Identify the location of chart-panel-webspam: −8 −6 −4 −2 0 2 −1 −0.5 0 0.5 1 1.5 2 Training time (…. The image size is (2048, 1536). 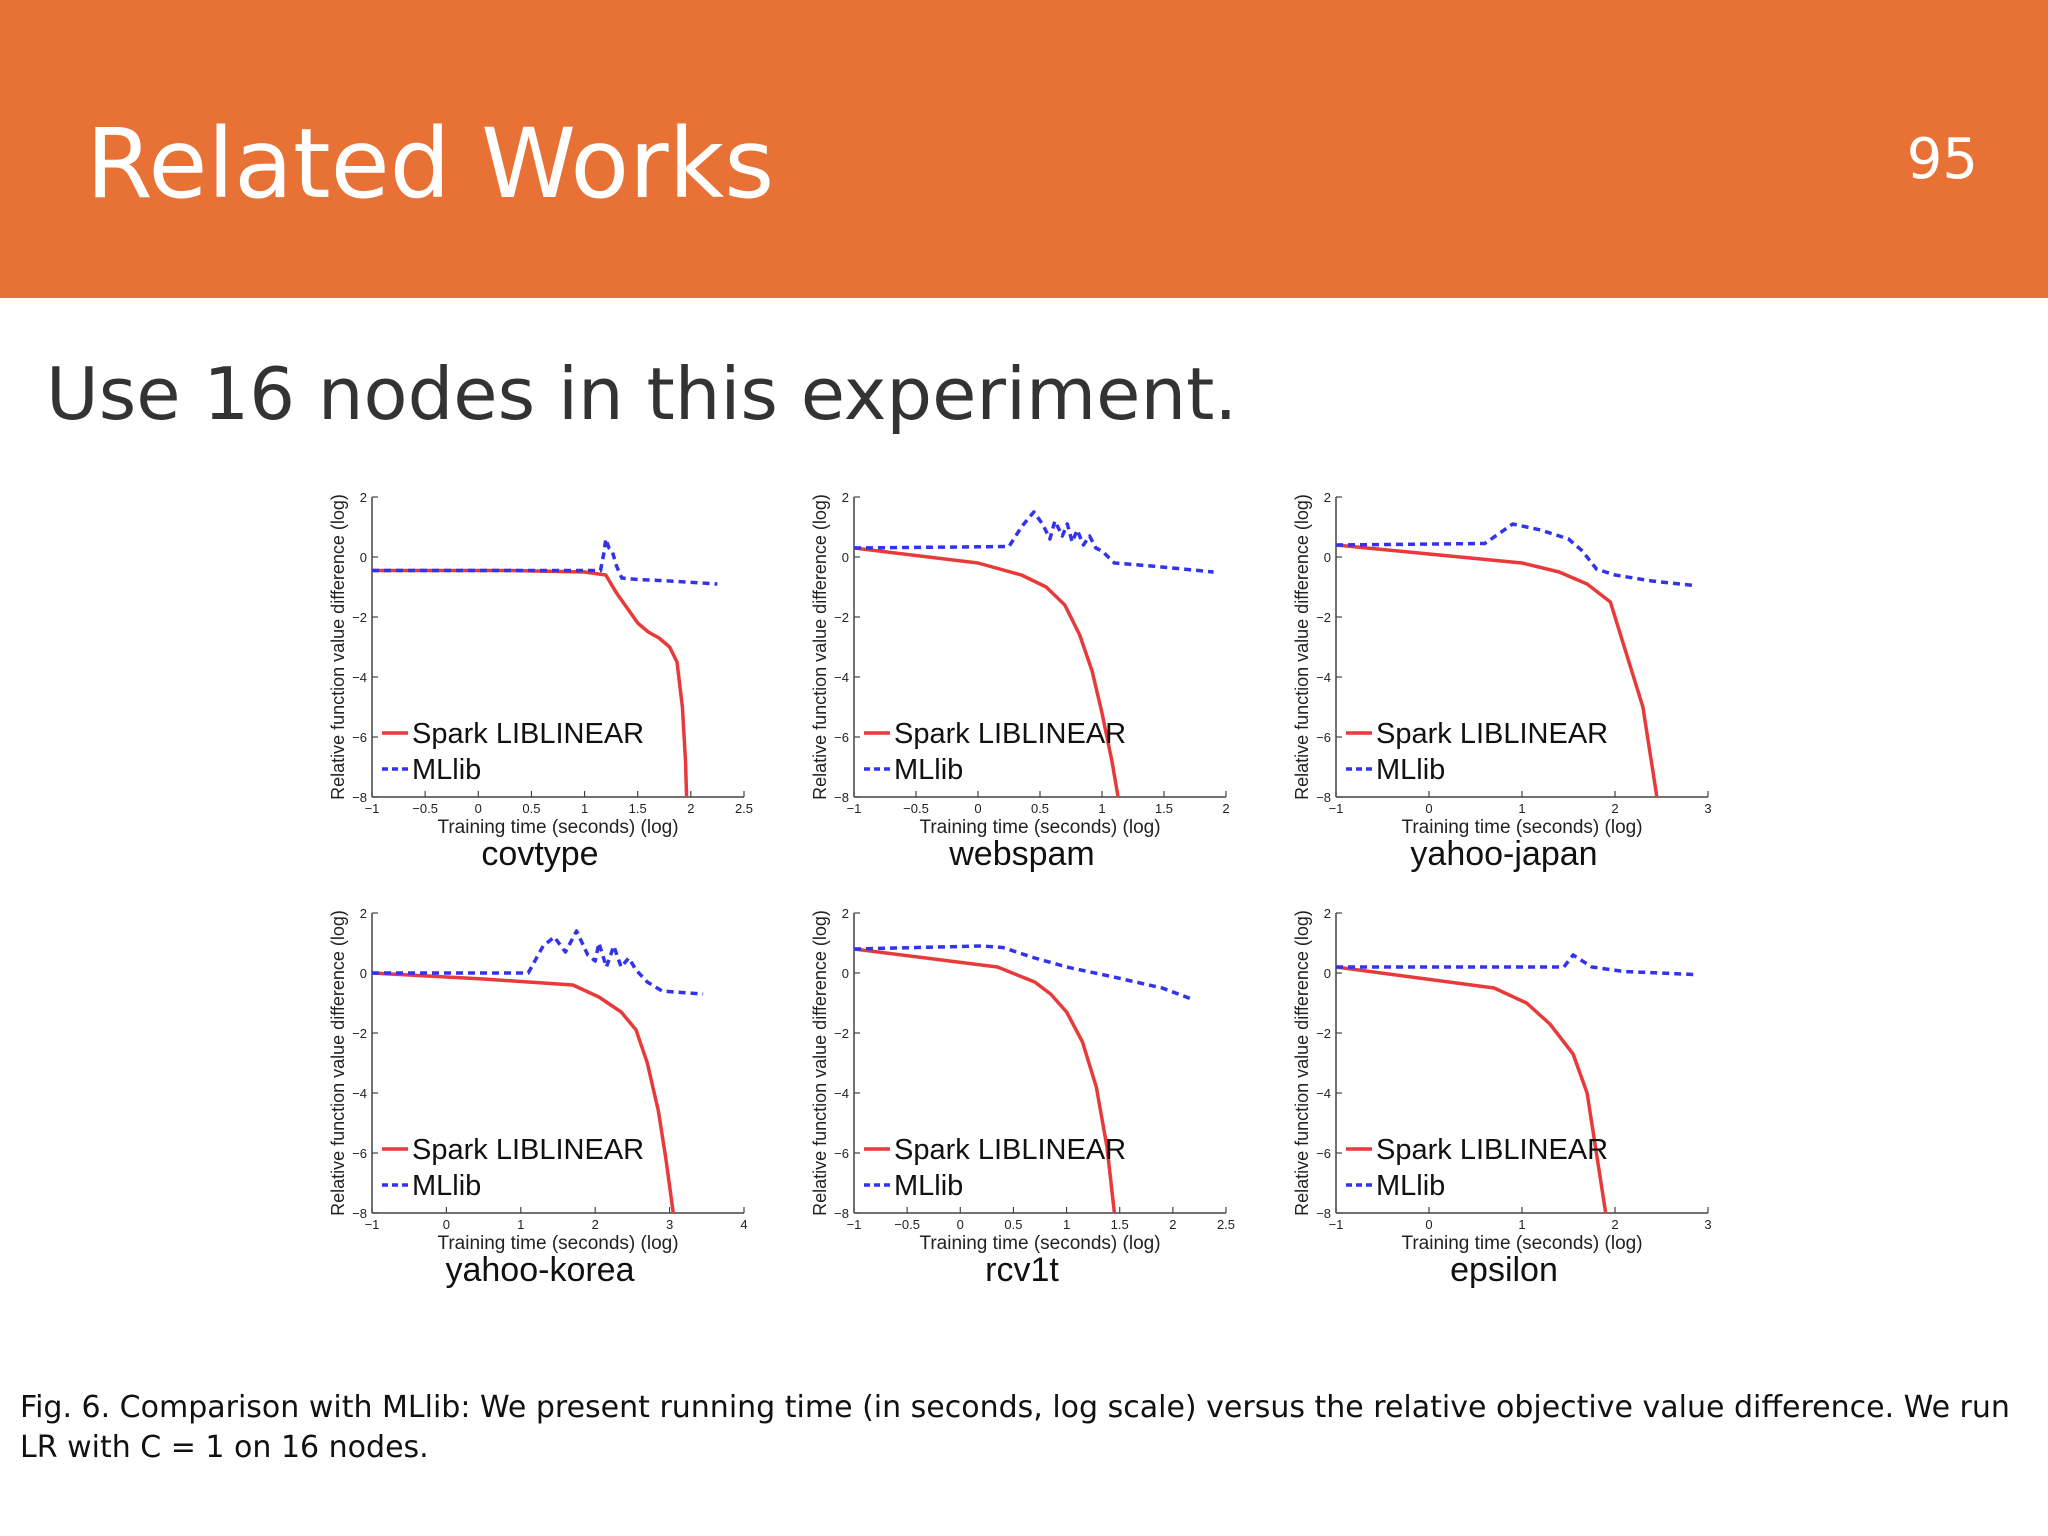
(1020, 681).